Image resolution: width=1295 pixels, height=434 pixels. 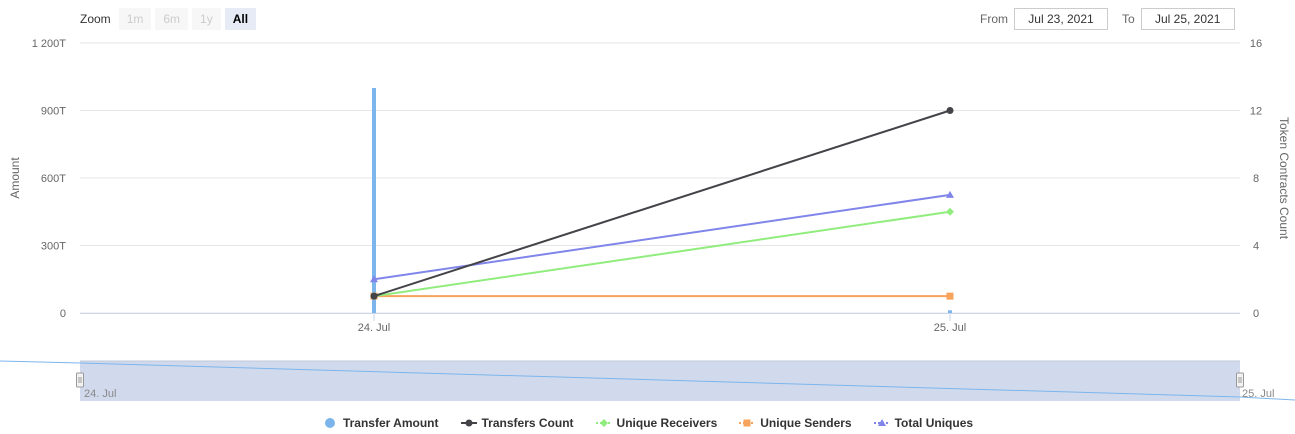 What do you see at coordinates (950, 211) in the screenshot?
I see `point-unique-receivers` at bounding box center [950, 211].